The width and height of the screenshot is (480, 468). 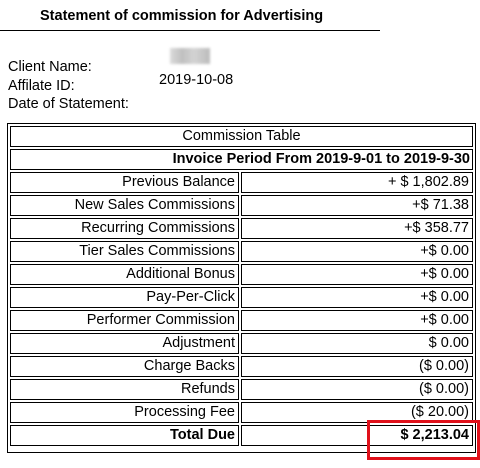 I want to click on row-label: Performer Commission, so click(x=124, y=320).